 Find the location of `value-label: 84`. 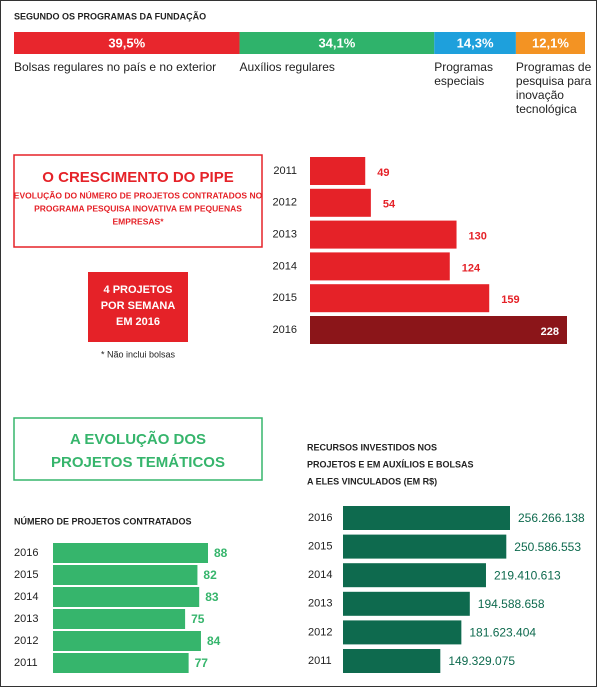

value-label: 84 is located at coordinates (214, 641).